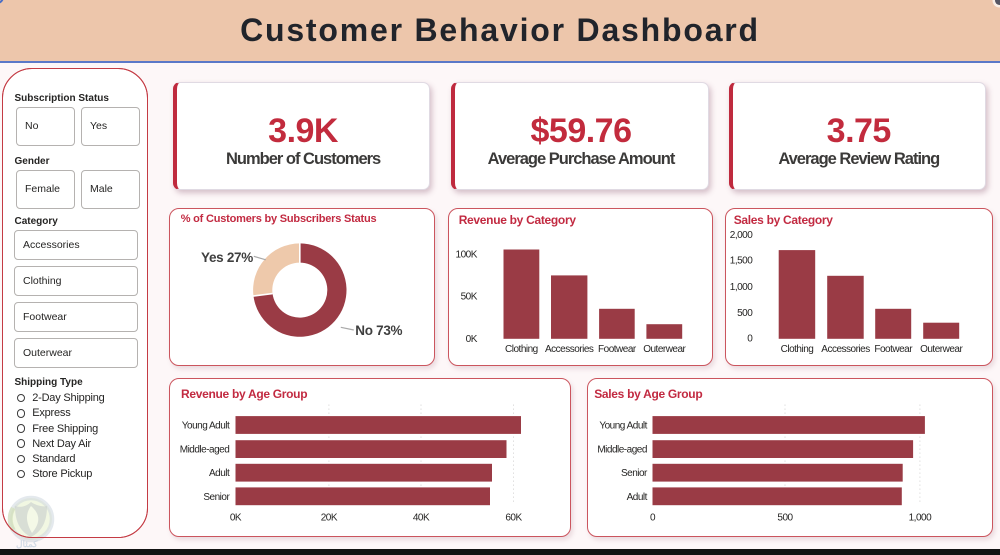  What do you see at coordinates (378, 330) in the screenshot?
I see `svg-text: No 73%` at bounding box center [378, 330].